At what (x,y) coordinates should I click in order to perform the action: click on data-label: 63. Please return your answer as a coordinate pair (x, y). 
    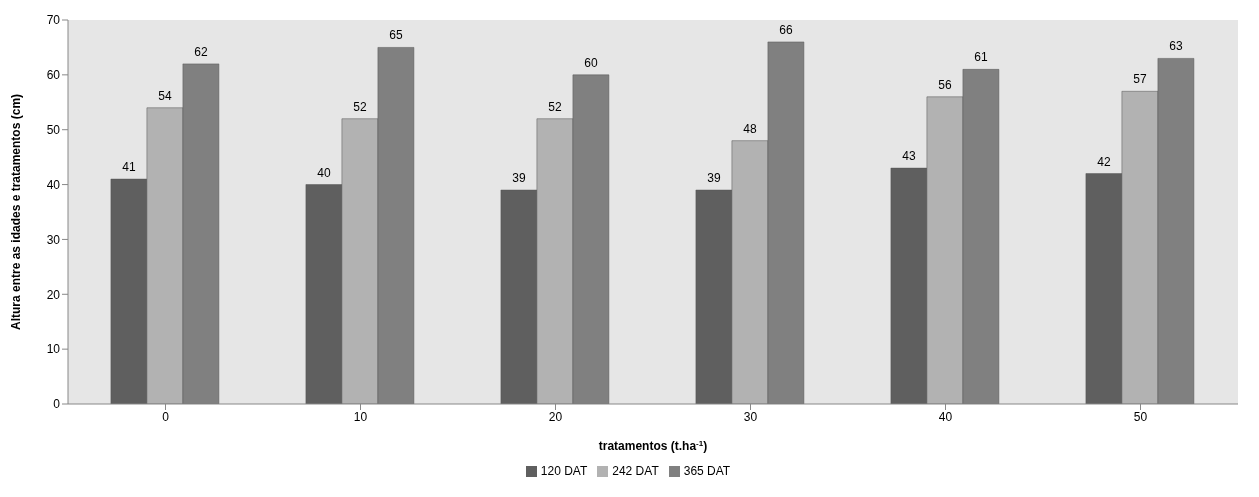
    Looking at the image, I should click on (1176, 46).